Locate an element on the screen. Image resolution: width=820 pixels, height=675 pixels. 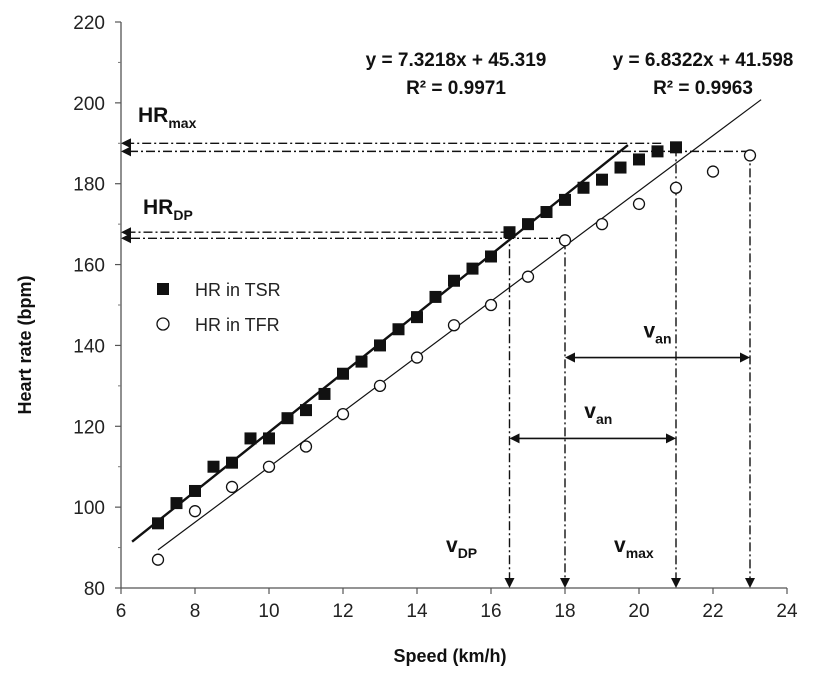
trendline-2-r2: R² = 0.9963 is located at coordinates (703, 88).